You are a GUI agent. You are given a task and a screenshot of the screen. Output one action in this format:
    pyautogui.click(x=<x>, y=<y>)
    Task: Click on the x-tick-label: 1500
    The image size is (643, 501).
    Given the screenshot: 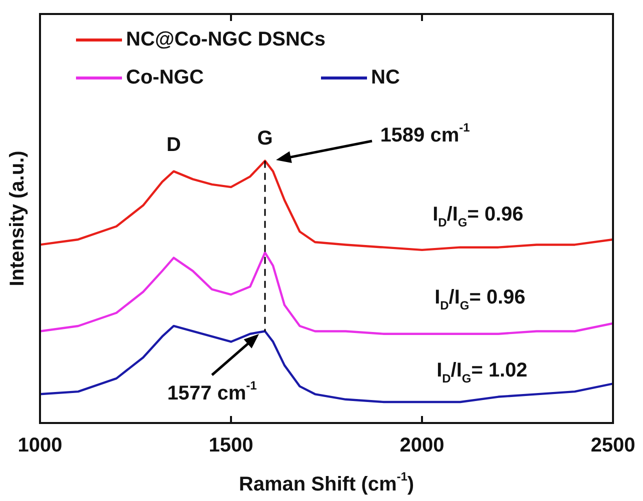 What is the action you would take?
    pyautogui.click(x=231, y=445)
    